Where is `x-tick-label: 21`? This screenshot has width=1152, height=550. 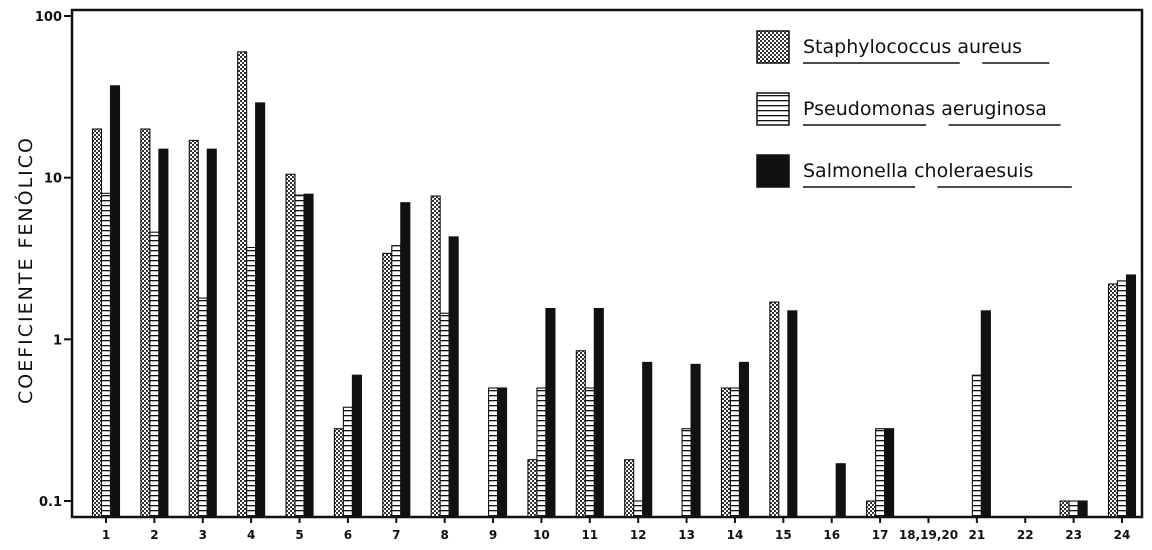 x-tick-label: 21 is located at coordinates (977, 535).